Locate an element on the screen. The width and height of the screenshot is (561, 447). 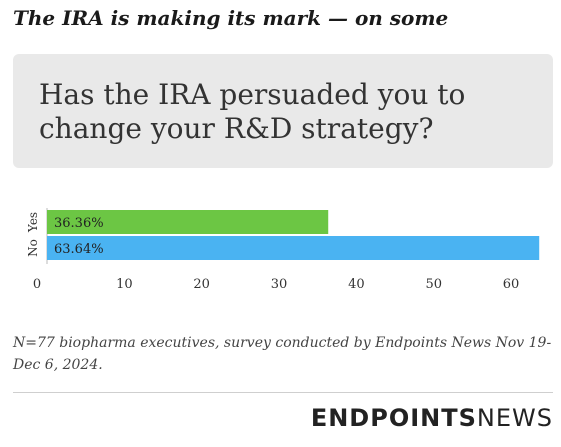
x-tick-0: 0 is located at coordinates (37, 284).